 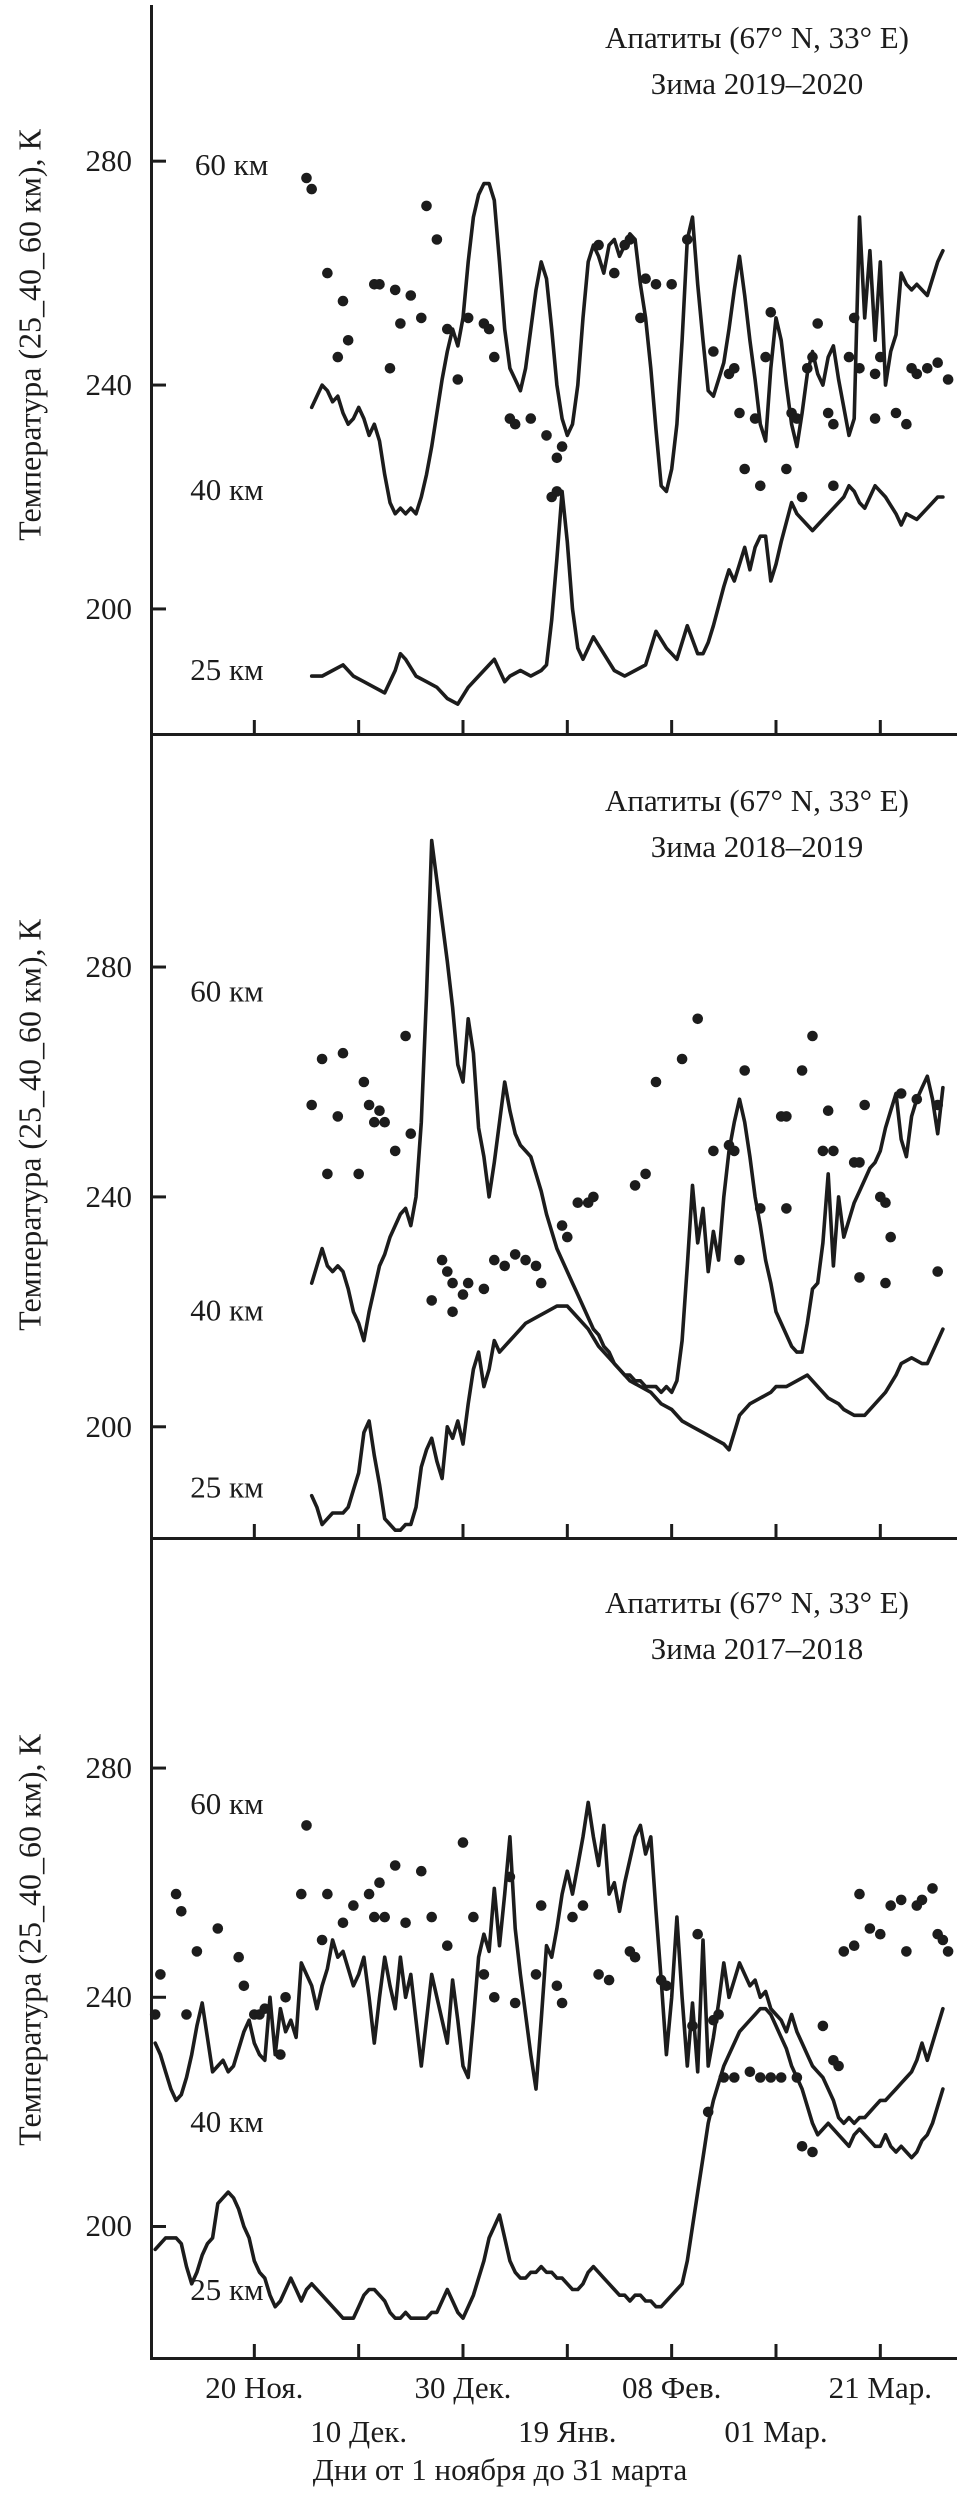 What do you see at coordinates (254, 2387) in the screenshot?
I see `x-tick-label: 20 Ноя.` at bounding box center [254, 2387].